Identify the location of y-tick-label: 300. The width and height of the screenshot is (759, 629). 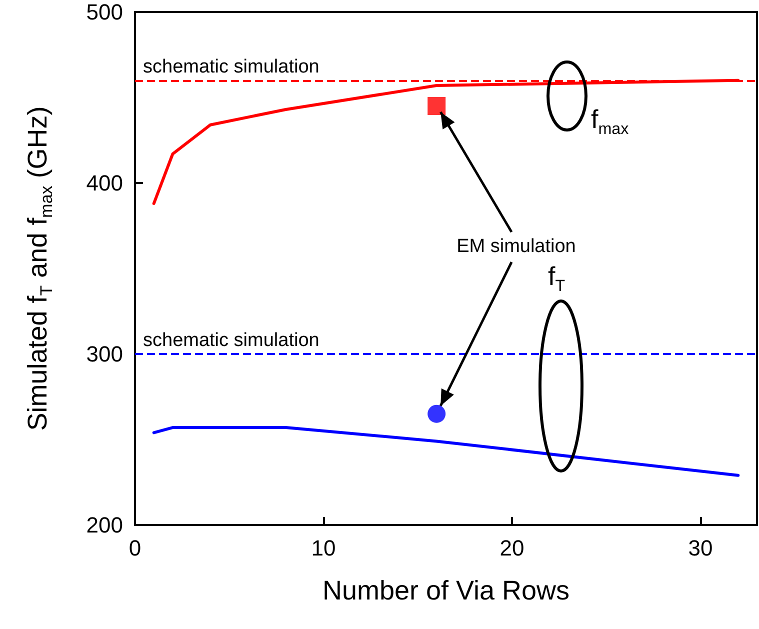
(104, 354).